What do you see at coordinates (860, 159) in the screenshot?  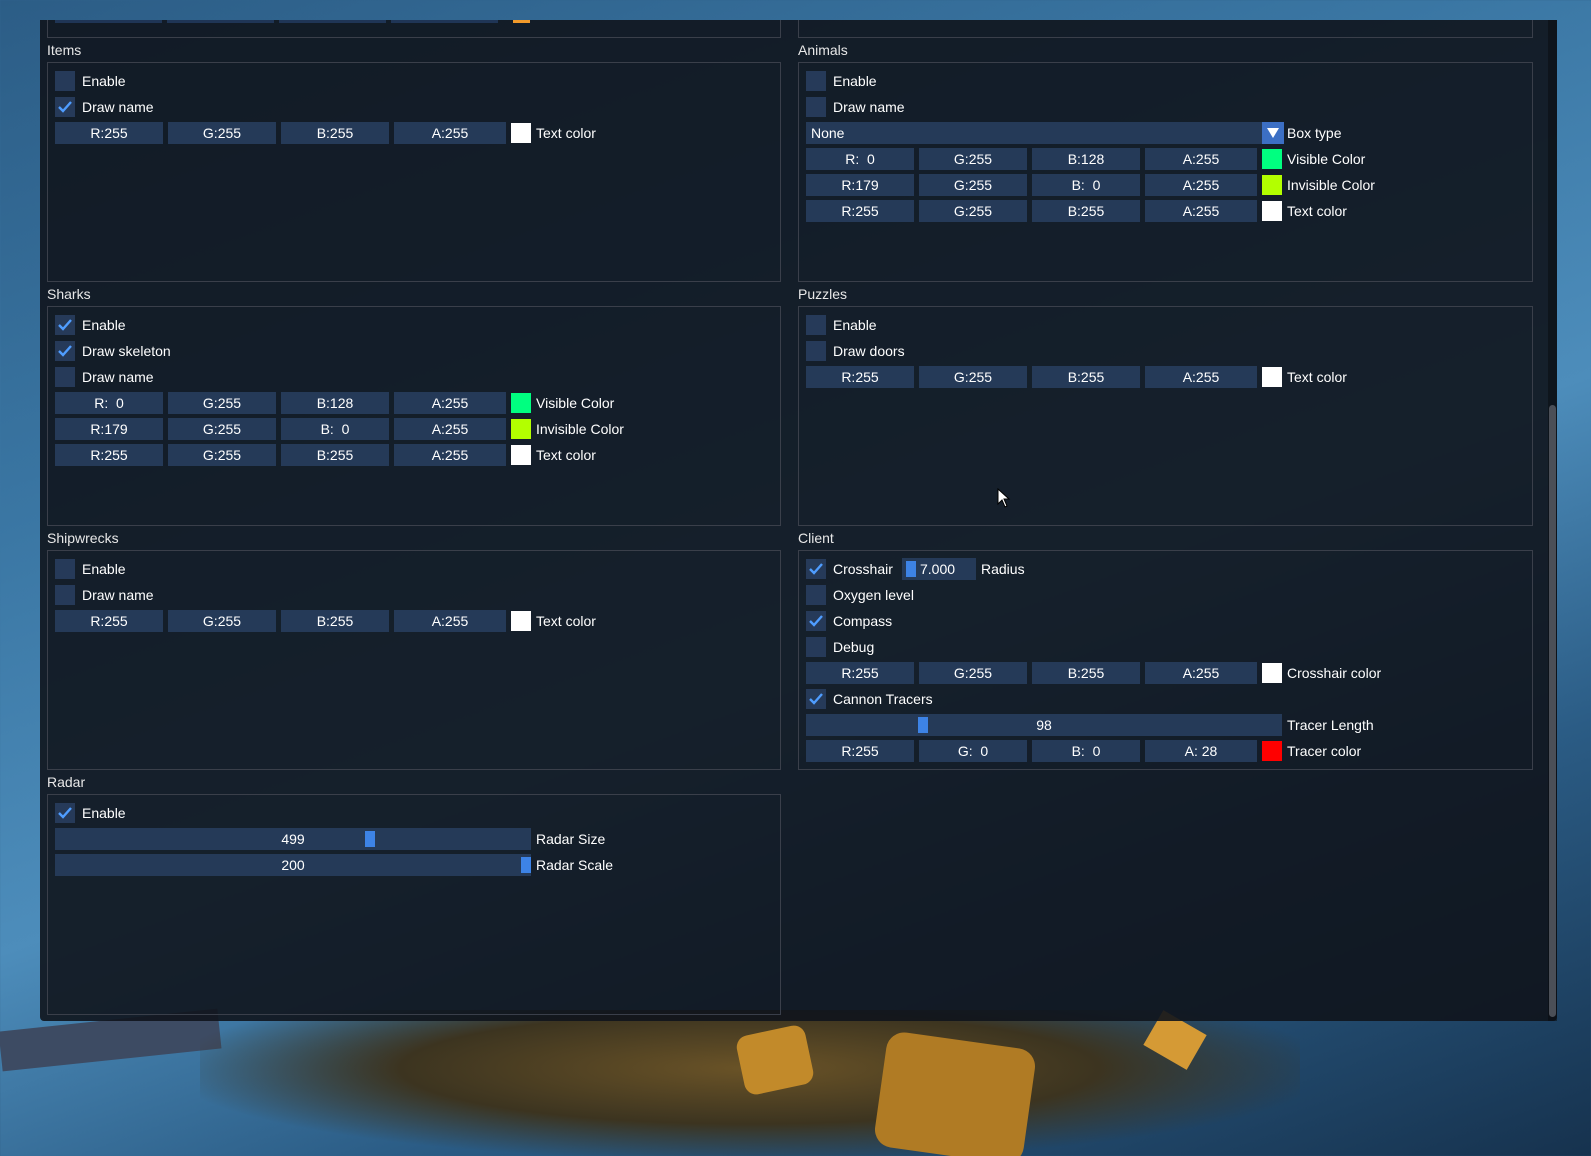 I see `animals-visible-color-r: R: 0` at bounding box center [860, 159].